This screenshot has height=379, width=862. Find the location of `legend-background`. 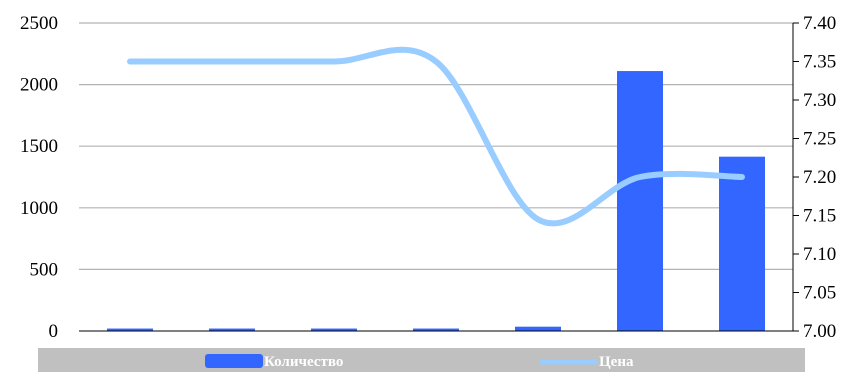

legend-background is located at coordinates (421, 360).